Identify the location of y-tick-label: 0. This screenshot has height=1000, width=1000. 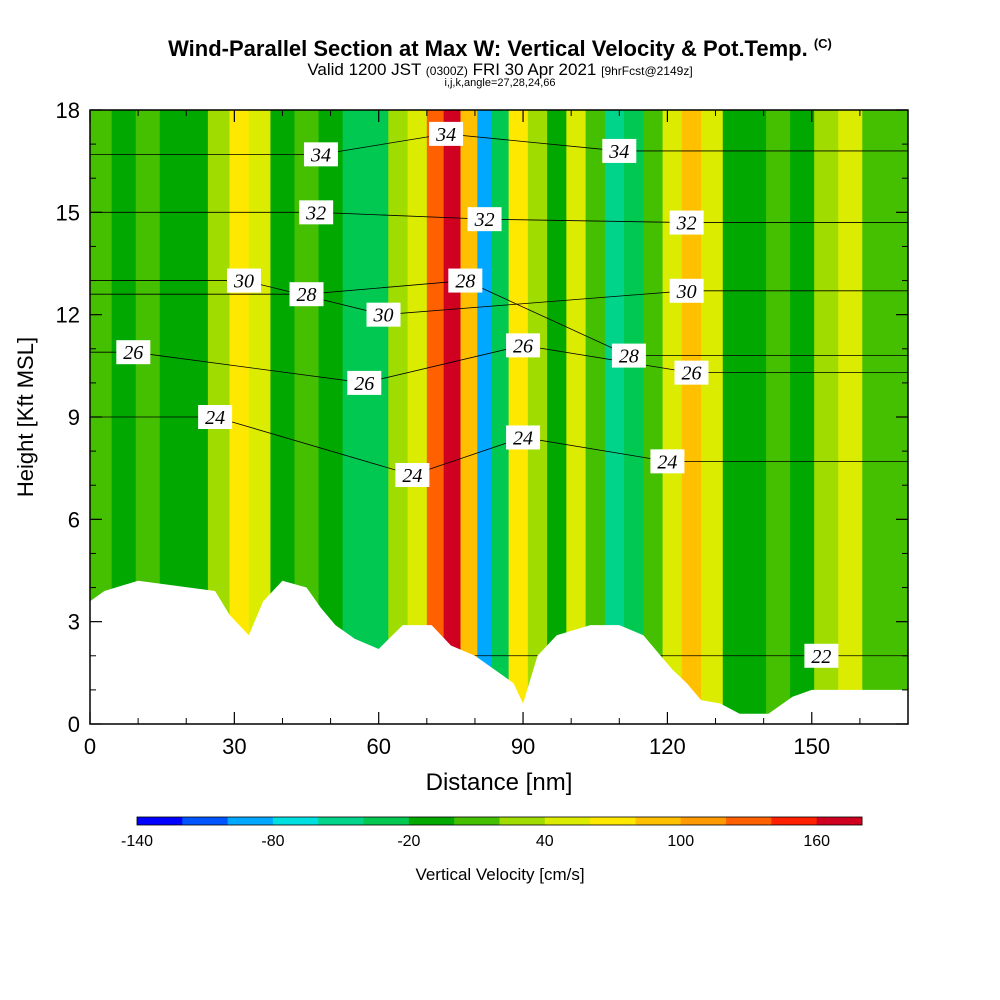
(74, 724).